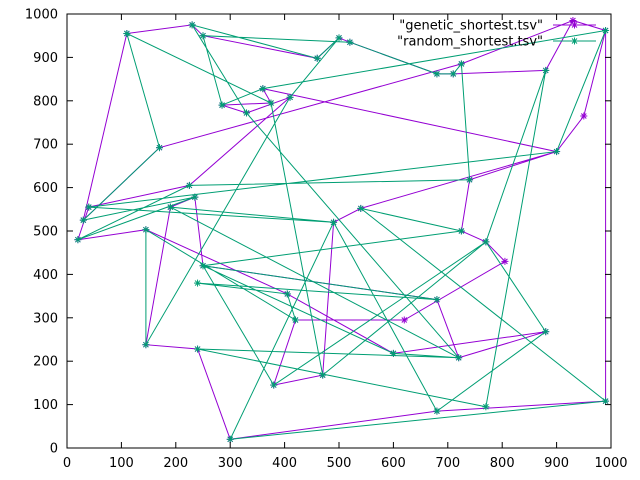  Describe the element at coordinates (470, 42) in the screenshot. I see `legend-label: "random_shortest.tsv"` at that location.